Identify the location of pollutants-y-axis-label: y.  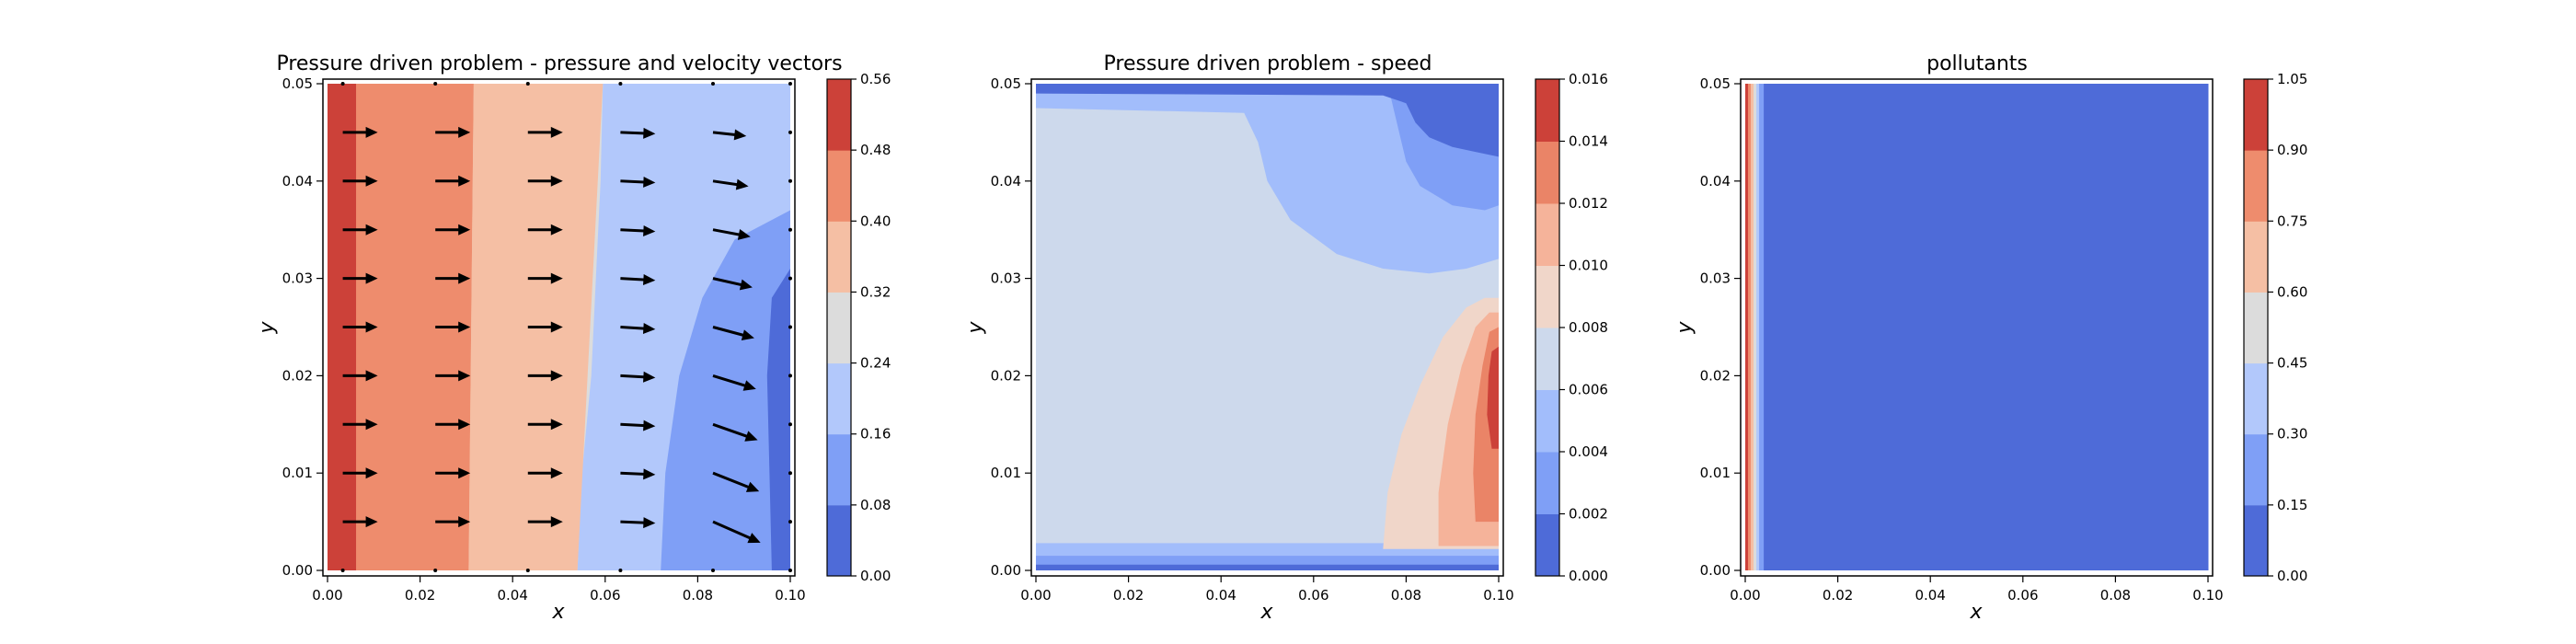
(1684, 328).